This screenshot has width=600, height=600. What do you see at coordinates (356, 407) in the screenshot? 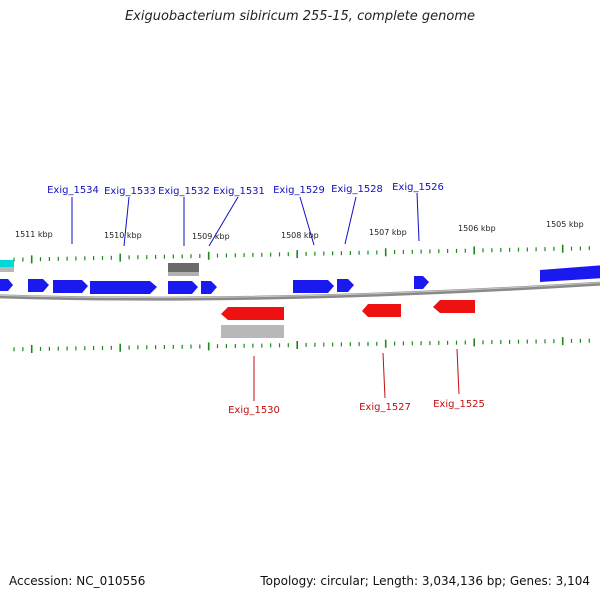
I see `reverse-gene-labels: Exig_1530 Exig_1527 Exig_1525` at bounding box center [356, 407].